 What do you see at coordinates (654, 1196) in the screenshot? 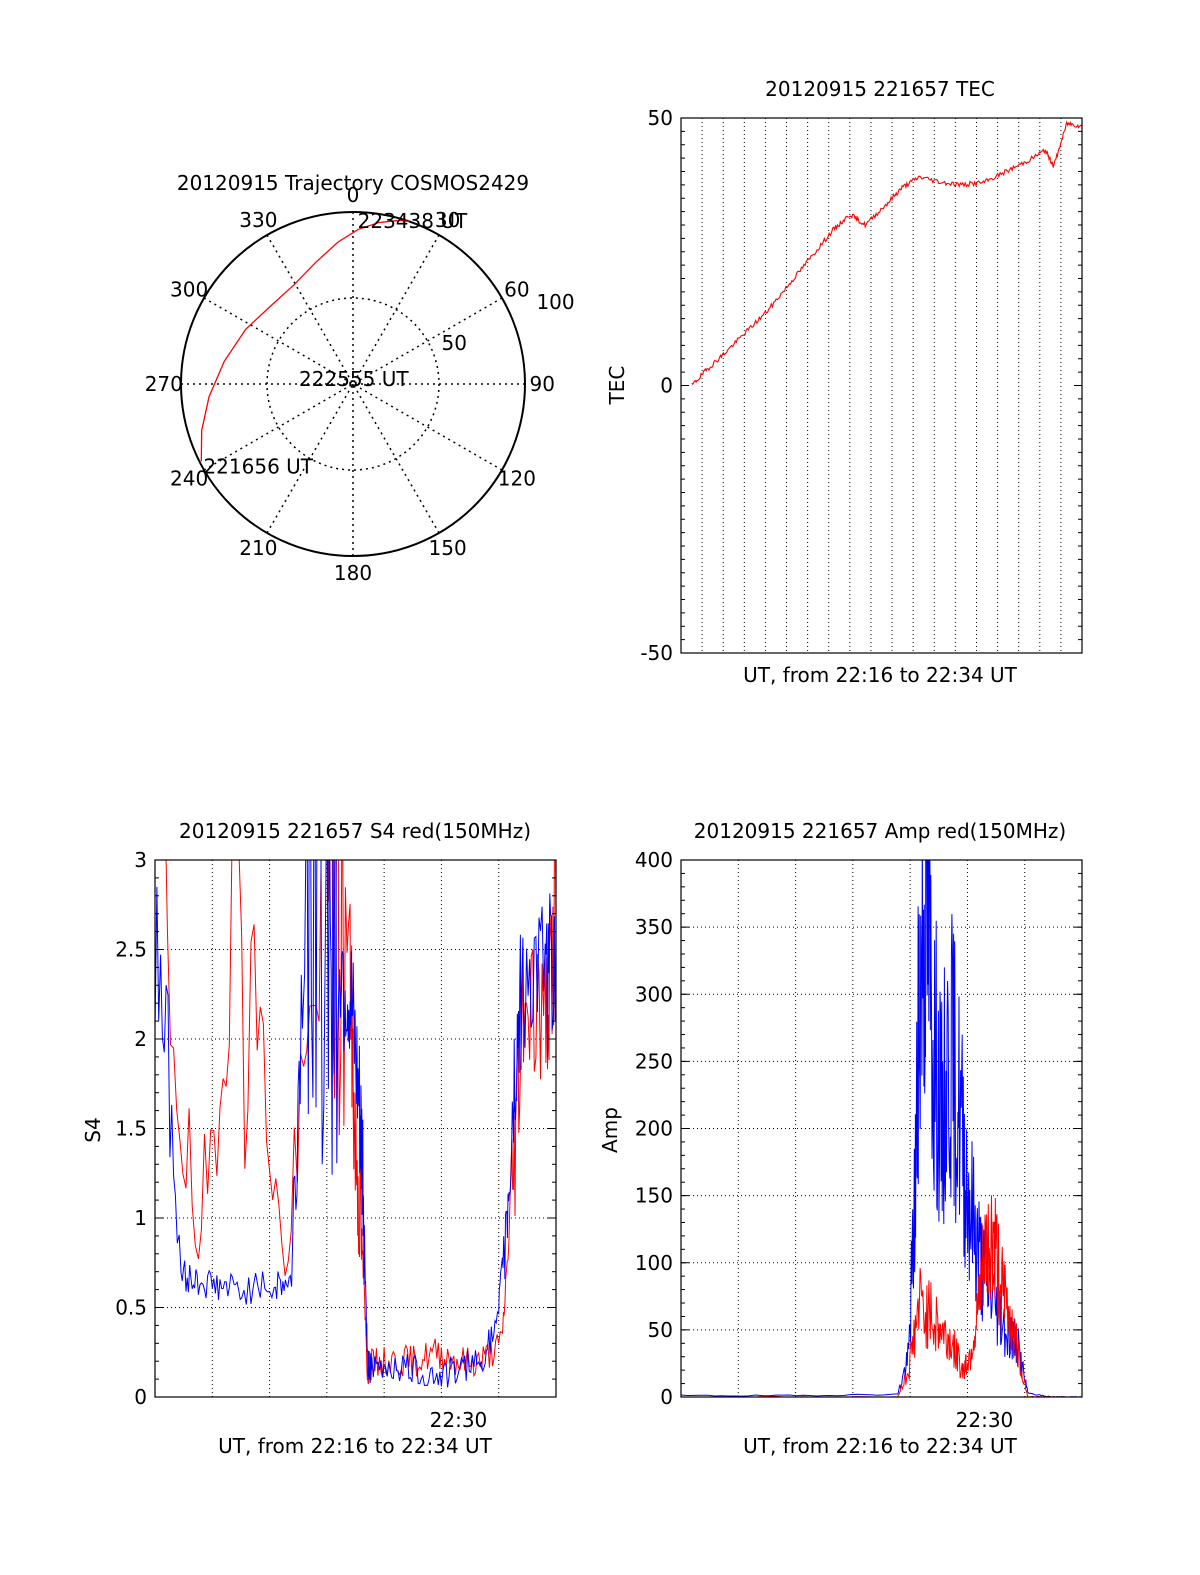
I see `y-tick-label: 150` at bounding box center [654, 1196].